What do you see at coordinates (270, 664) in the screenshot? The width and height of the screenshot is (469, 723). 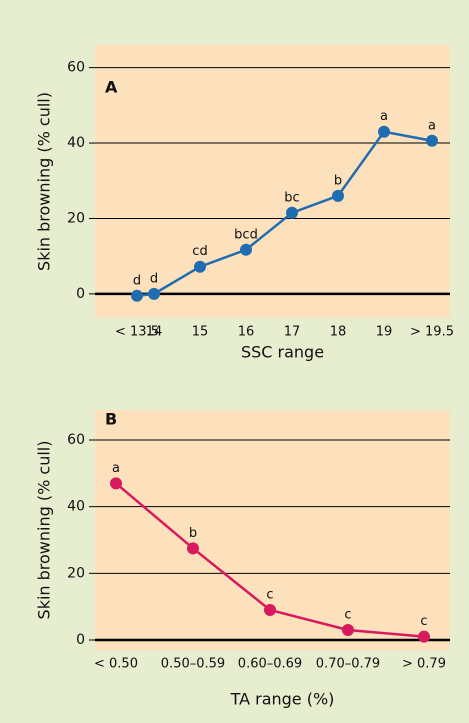 I see `x-tick-label: 0.60–0.69` at bounding box center [270, 664].